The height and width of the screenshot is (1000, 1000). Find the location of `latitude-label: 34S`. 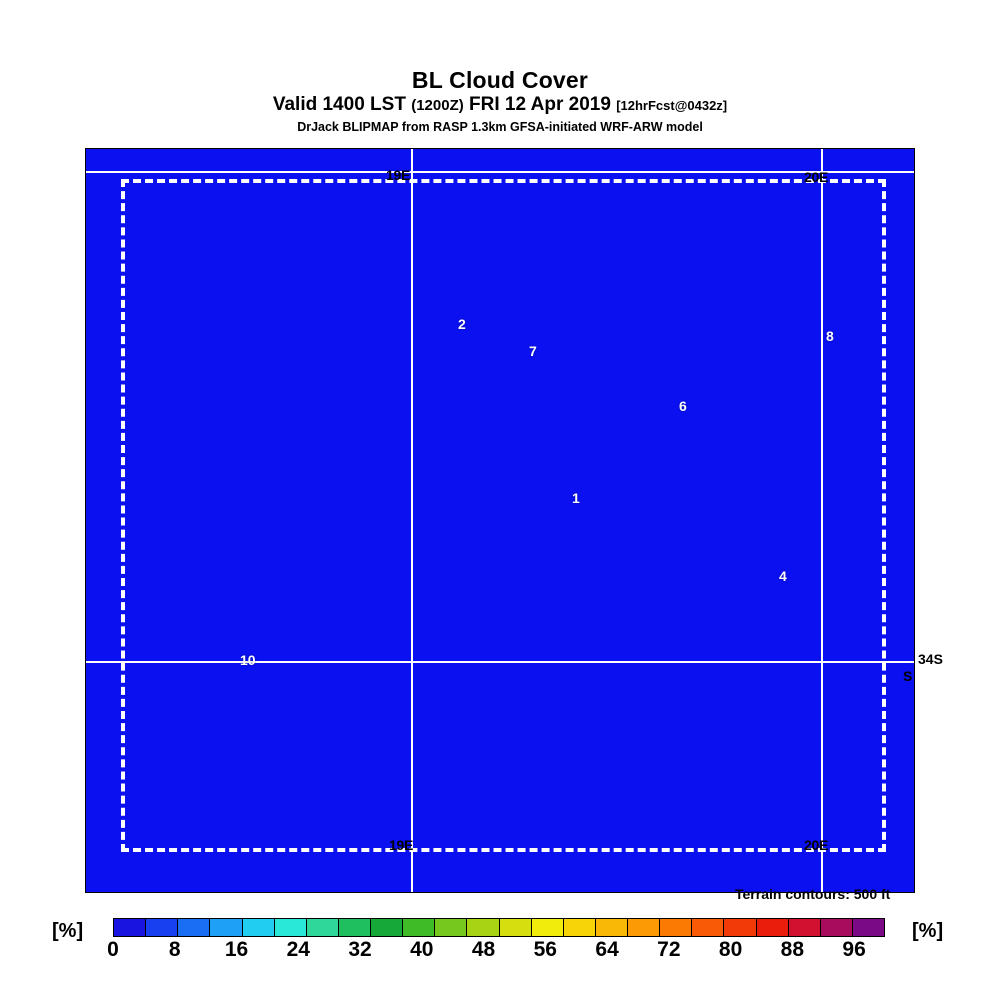

latitude-label: 34S is located at coordinates (930, 659).